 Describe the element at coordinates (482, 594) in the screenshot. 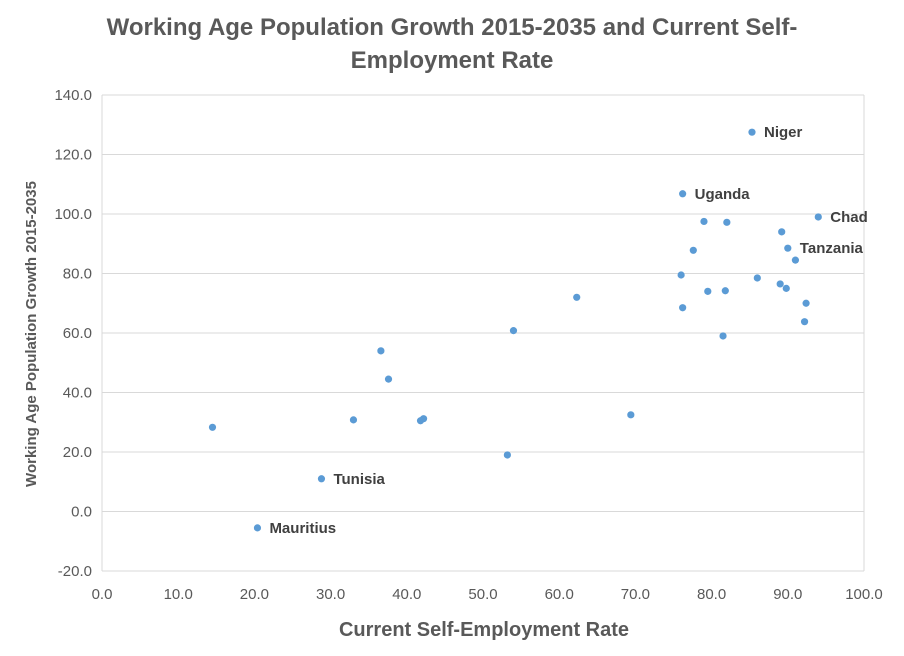

I see `x-tick-label: 50.0` at that location.